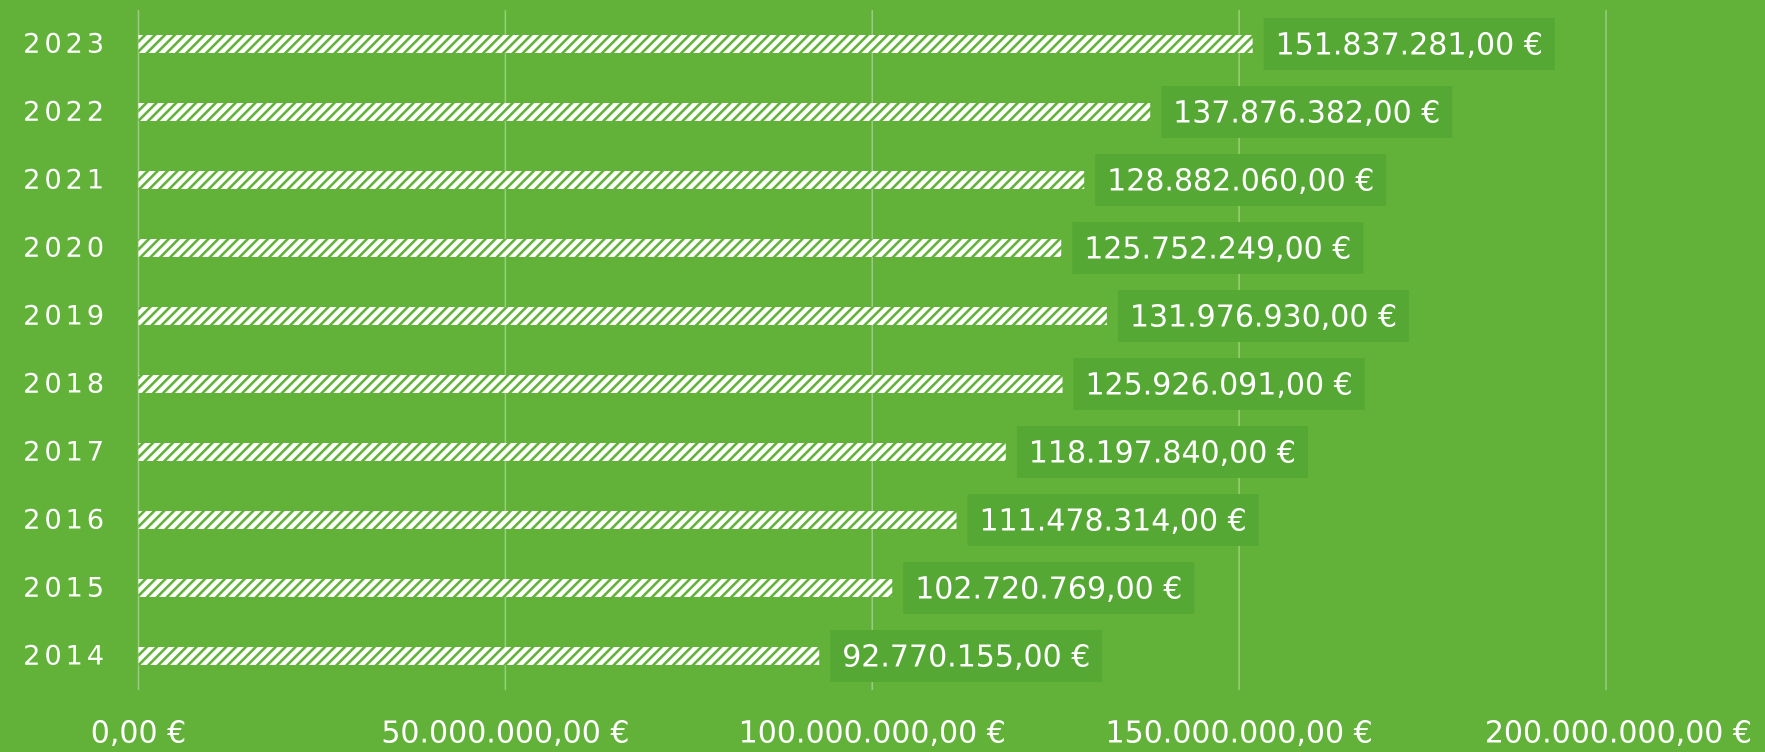  Describe the element at coordinates (65, 316) in the screenshot. I see `y-tick-label: 2019` at that location.